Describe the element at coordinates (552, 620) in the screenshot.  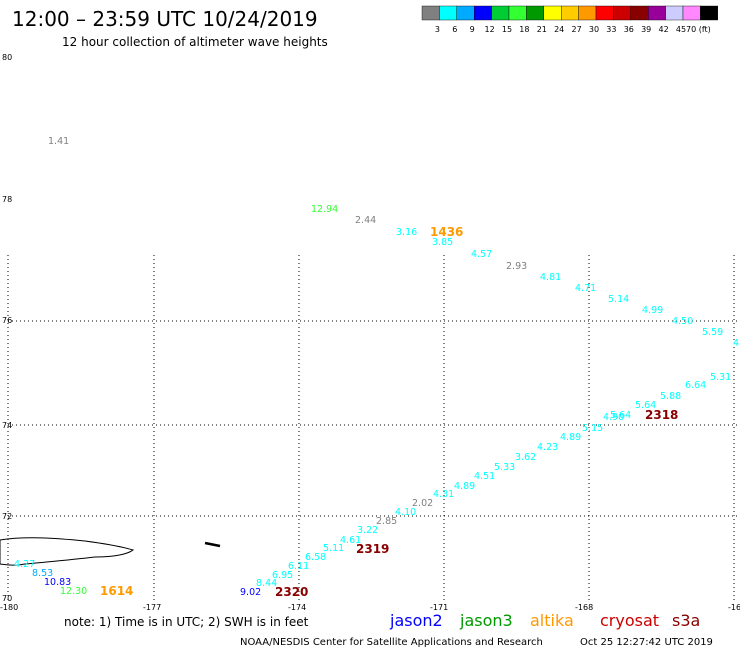
I see `satellite-altika: altika` at that location.